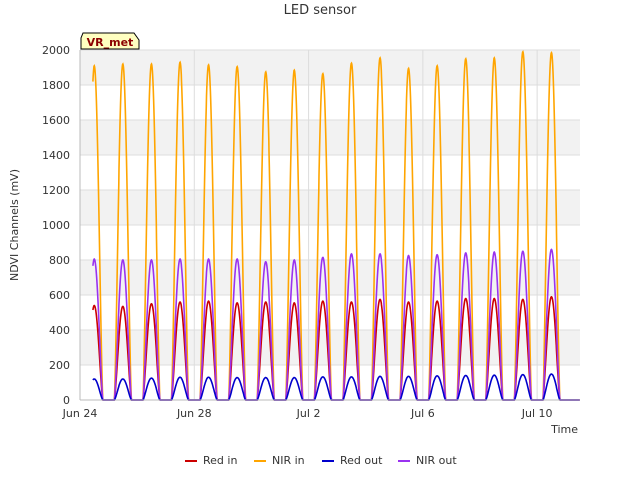 The height and width of the screenshot is (480, 640). Describe the element at coordinates (59, 260) in the screenshot. I see `y-tick-label: 800` at that location.